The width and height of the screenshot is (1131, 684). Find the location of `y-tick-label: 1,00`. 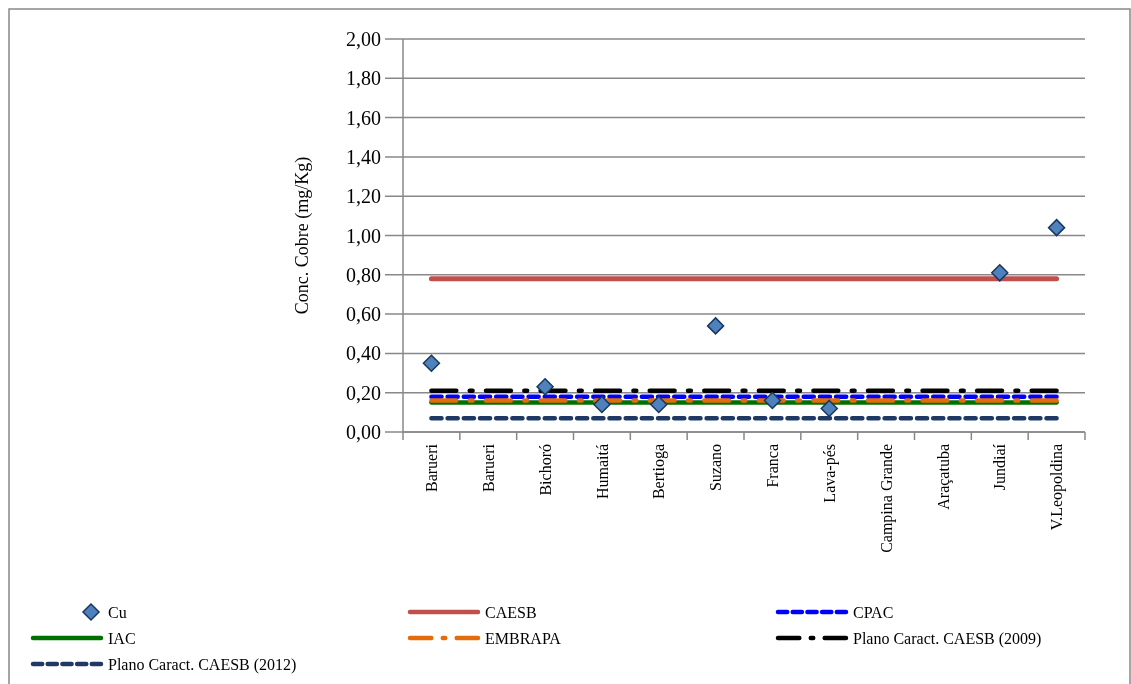

y-tick-label: 1,00 is located at coordinates (363, 235).